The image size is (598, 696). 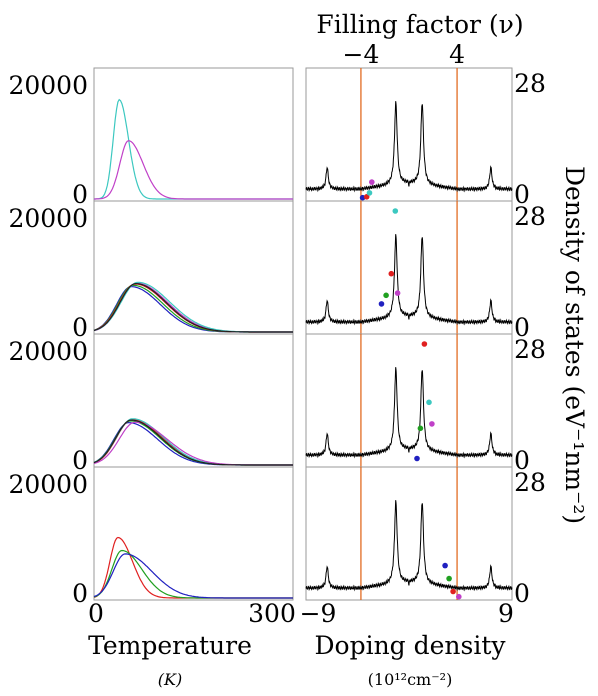 What do you see at coordinates (574, 345) in the screenshot?
I see `right-y-axis-label: Density of states (eV⁻¹nm⁻²)` at bounding box center [574, 345].